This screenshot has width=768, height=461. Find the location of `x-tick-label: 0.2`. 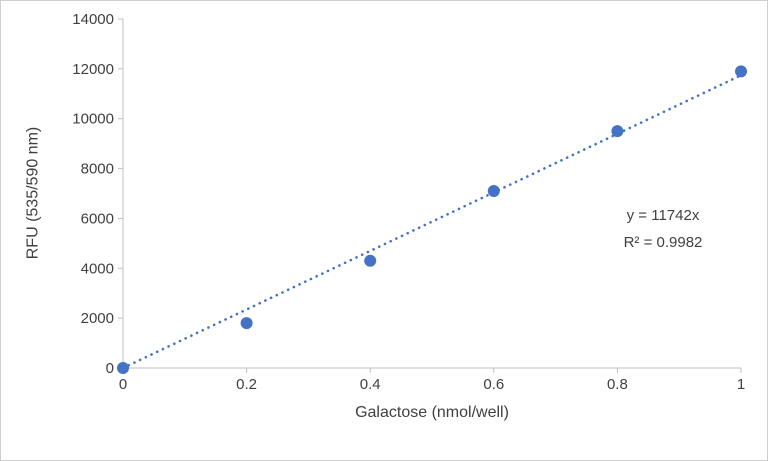

x-tick-label: 0.2 is located at coordinates (246, 384).